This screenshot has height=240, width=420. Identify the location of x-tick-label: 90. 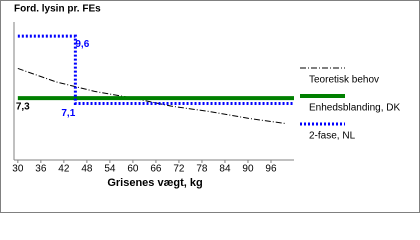
(248, 169).